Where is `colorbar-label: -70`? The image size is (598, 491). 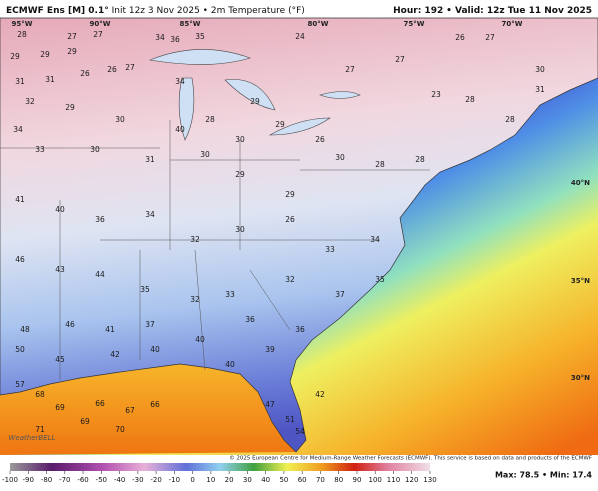
colorbar-label: -70 is located at coordinates (64, 480).